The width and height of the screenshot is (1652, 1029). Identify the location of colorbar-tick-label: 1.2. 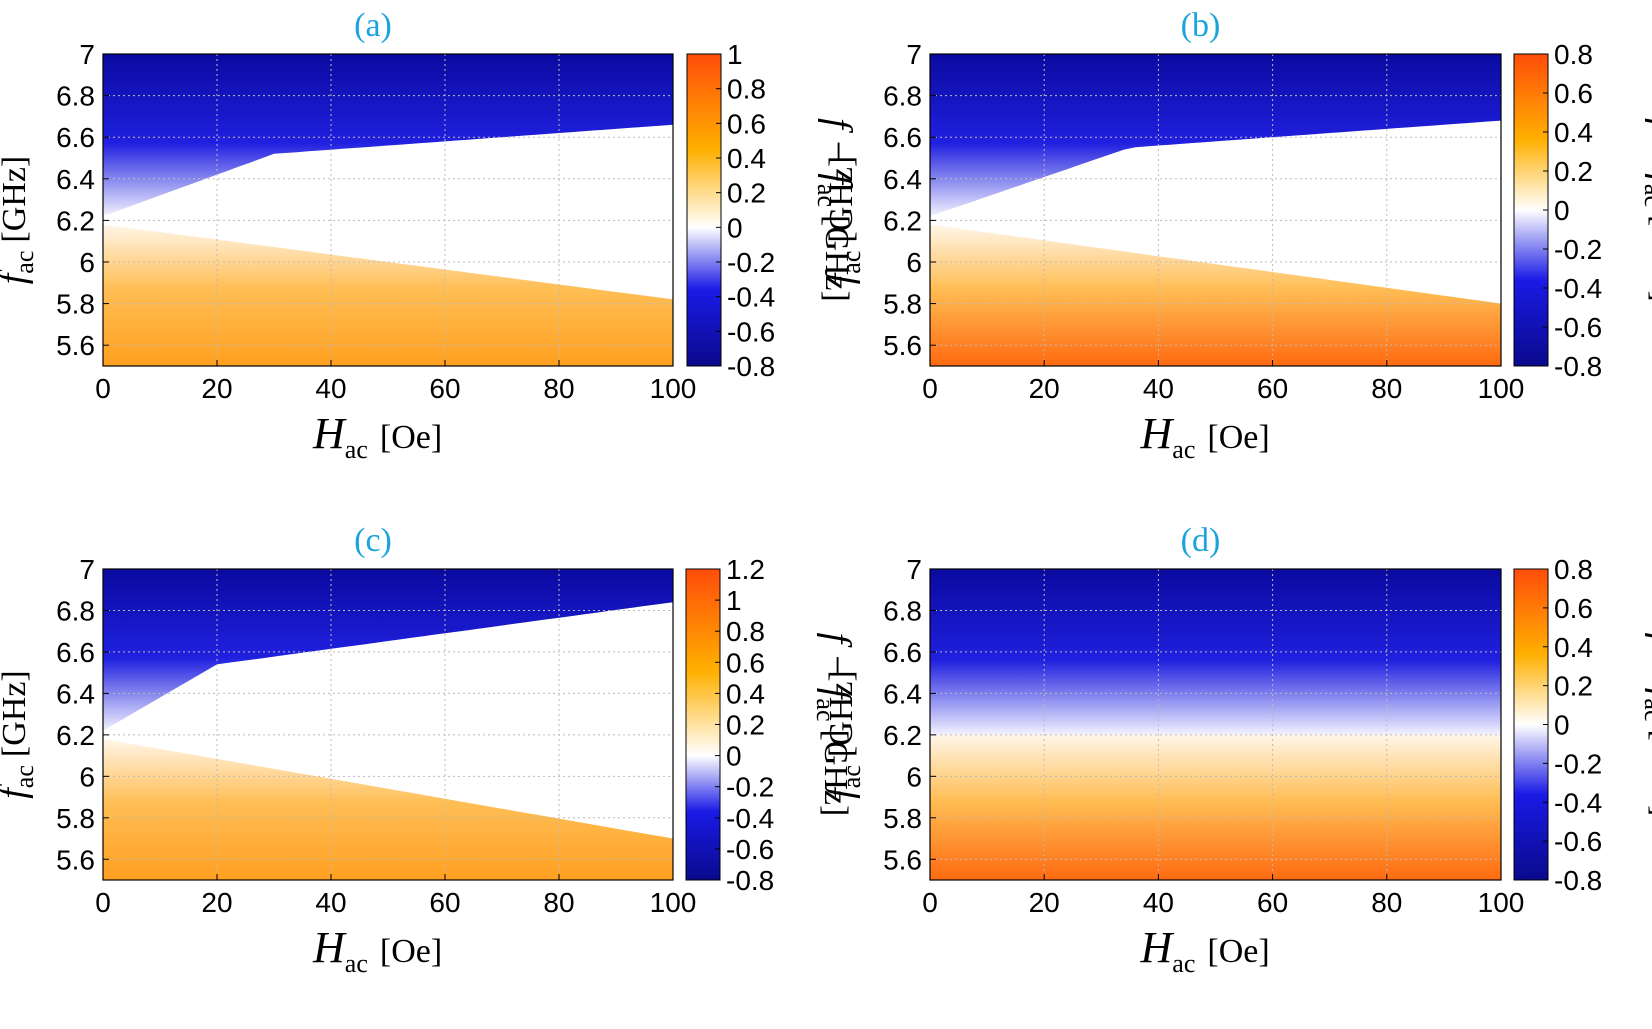
(745, 569).